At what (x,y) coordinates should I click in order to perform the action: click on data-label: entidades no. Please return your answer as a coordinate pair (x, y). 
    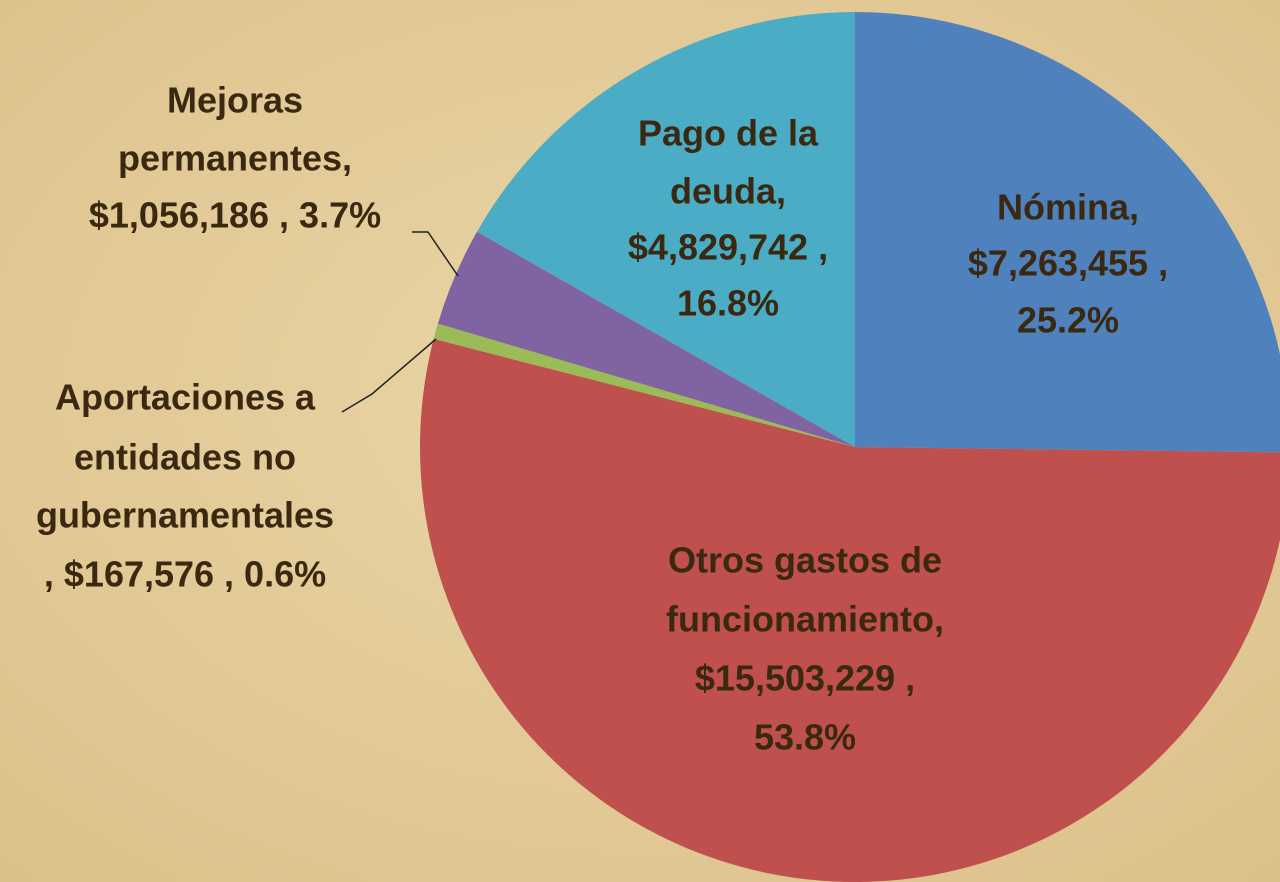
    Looking at the image, I should click on (185, 457).